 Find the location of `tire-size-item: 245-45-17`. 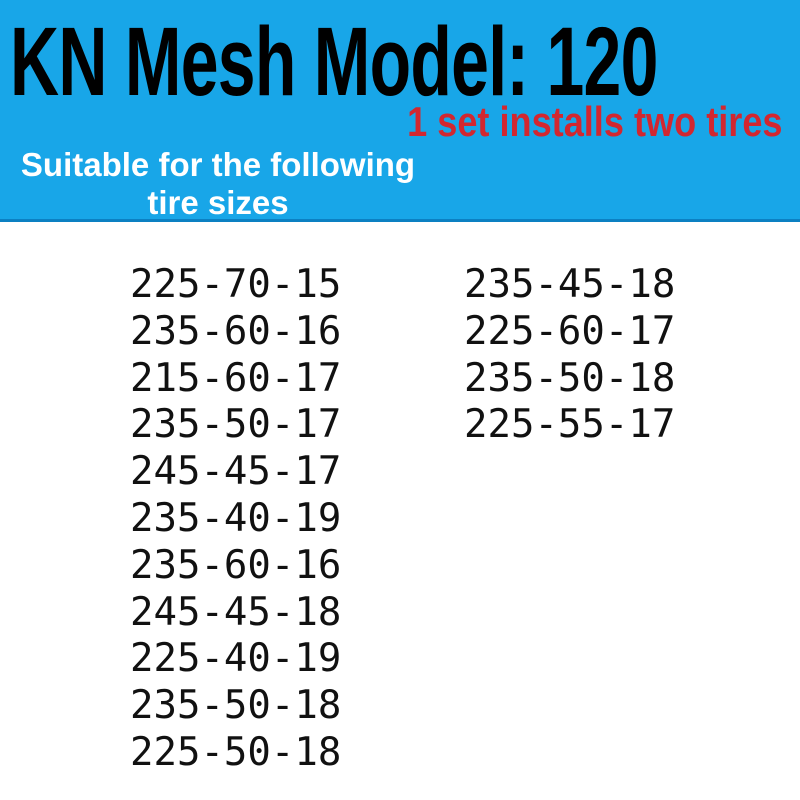

tire-size-item: 245-45-17 is located at coordinates (236, 472).